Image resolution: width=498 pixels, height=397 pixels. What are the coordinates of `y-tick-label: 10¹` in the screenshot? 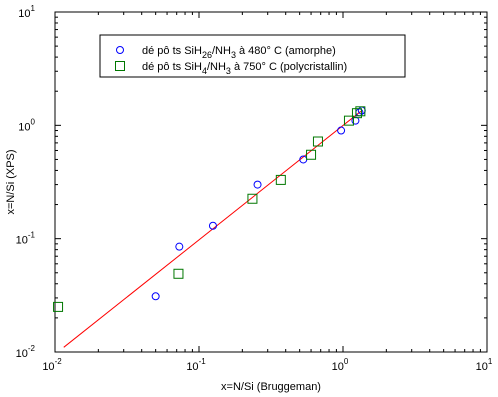 It's located at (26, 12).